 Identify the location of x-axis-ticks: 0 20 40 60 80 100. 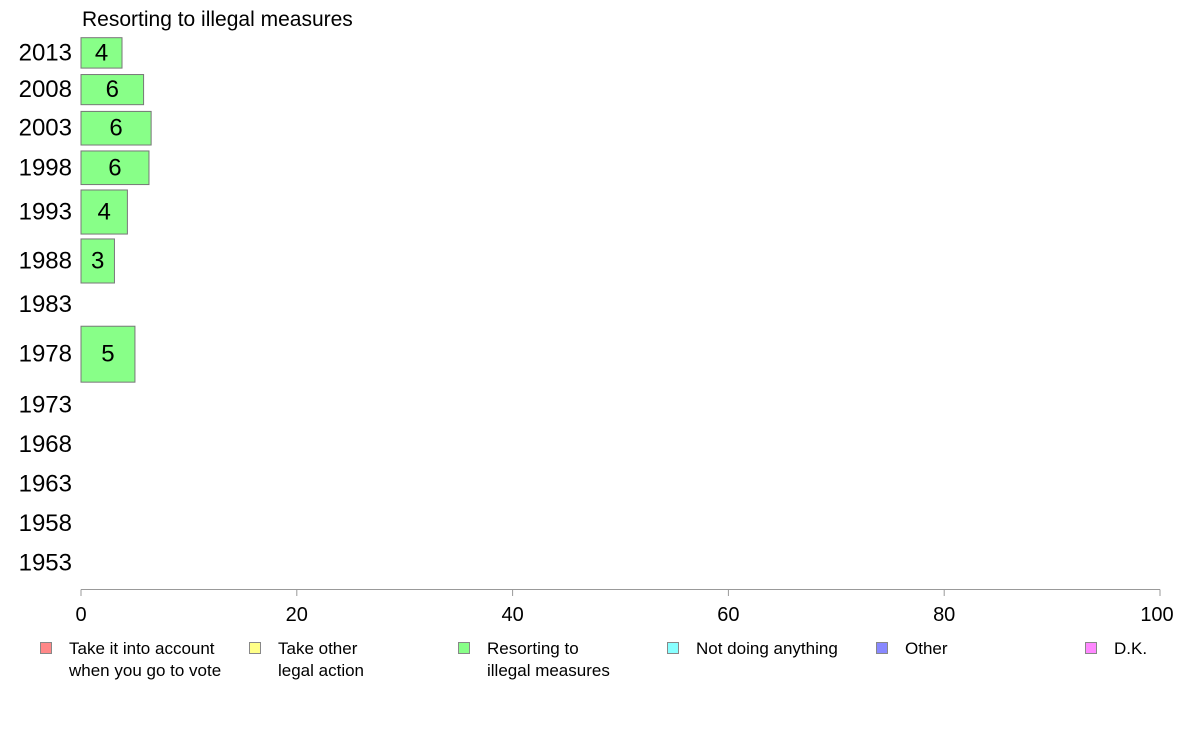
(624, 607).